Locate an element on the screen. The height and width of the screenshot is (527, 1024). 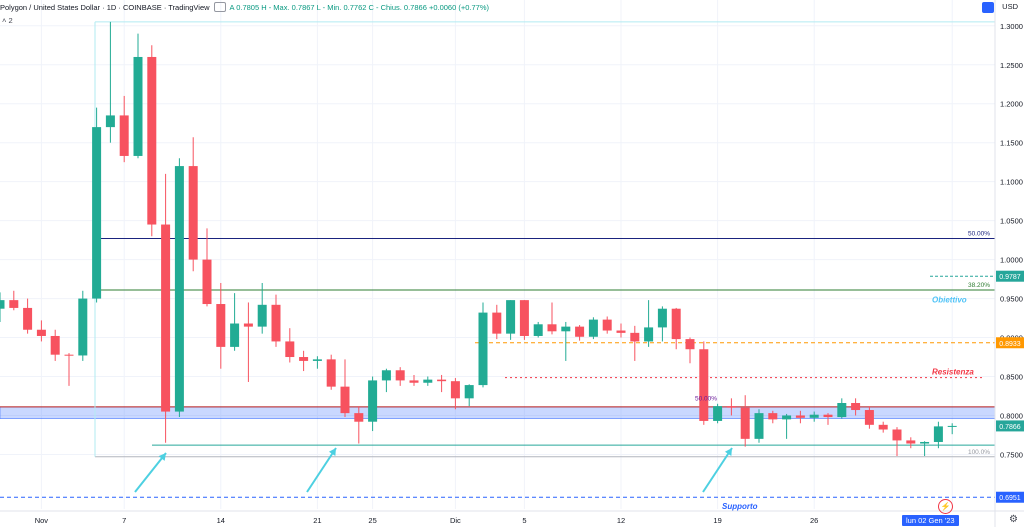
eye-icon is located at coordinates (219, 7).